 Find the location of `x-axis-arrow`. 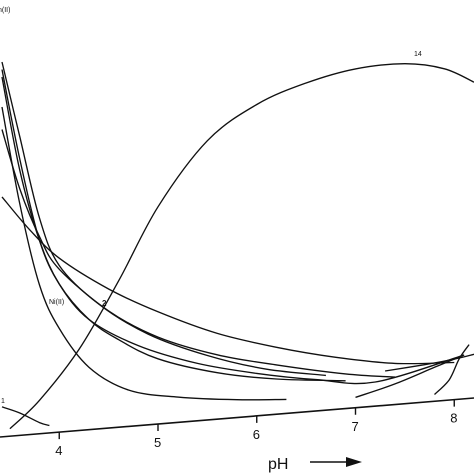

x-axis-arrow is located at coordinates (336, 462).